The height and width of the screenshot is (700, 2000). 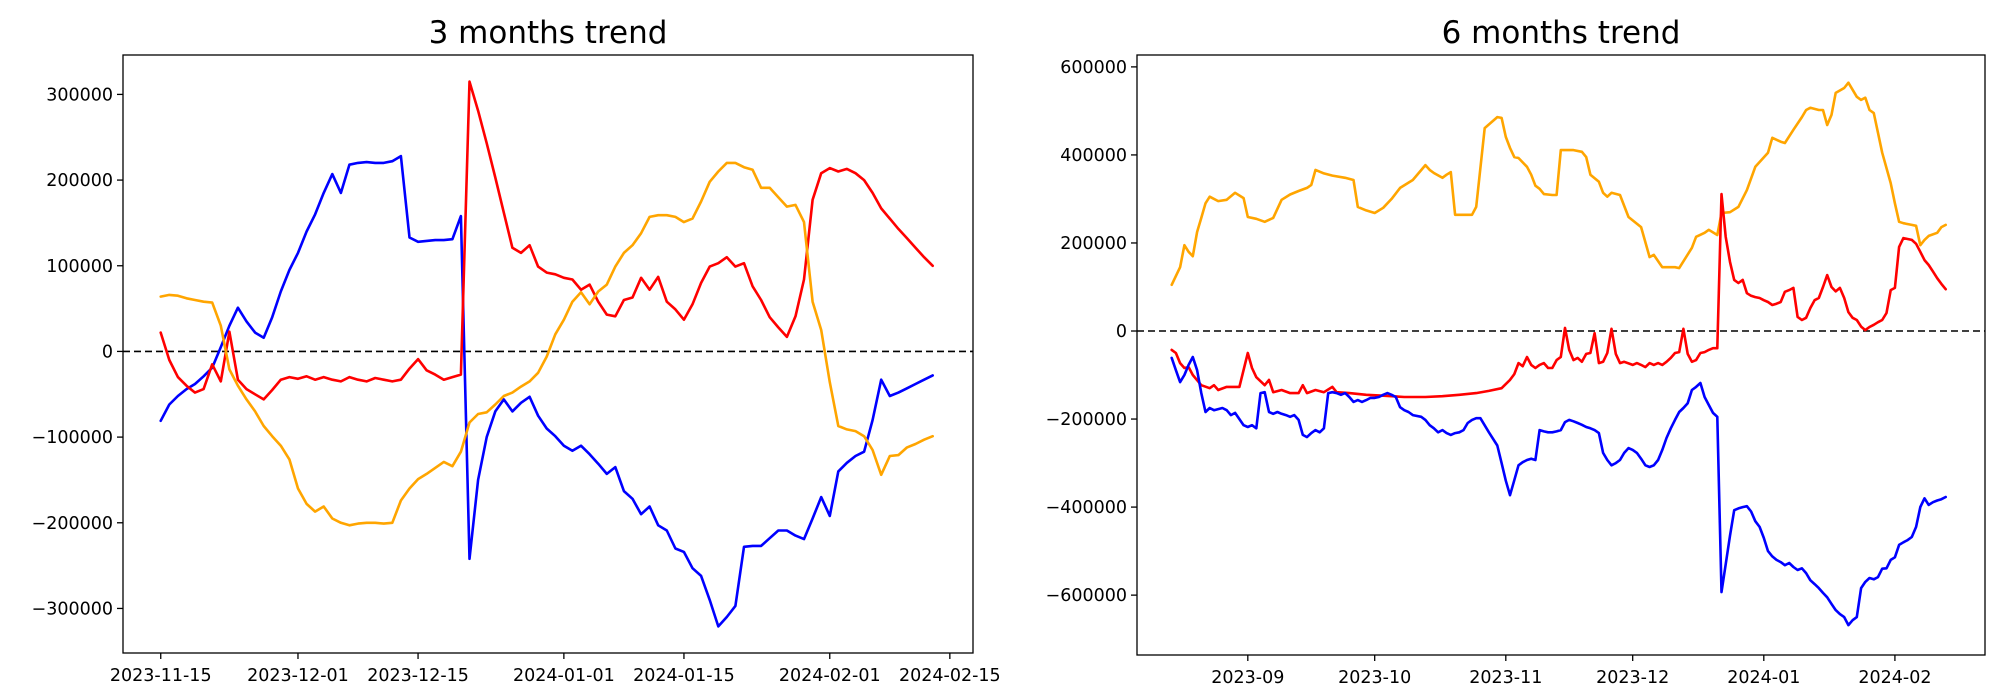 What do you see at coordinates (1894, 678) in the screenshot?
I see `x-tick-label: 2024-02` at bounding box center [1894, 678].